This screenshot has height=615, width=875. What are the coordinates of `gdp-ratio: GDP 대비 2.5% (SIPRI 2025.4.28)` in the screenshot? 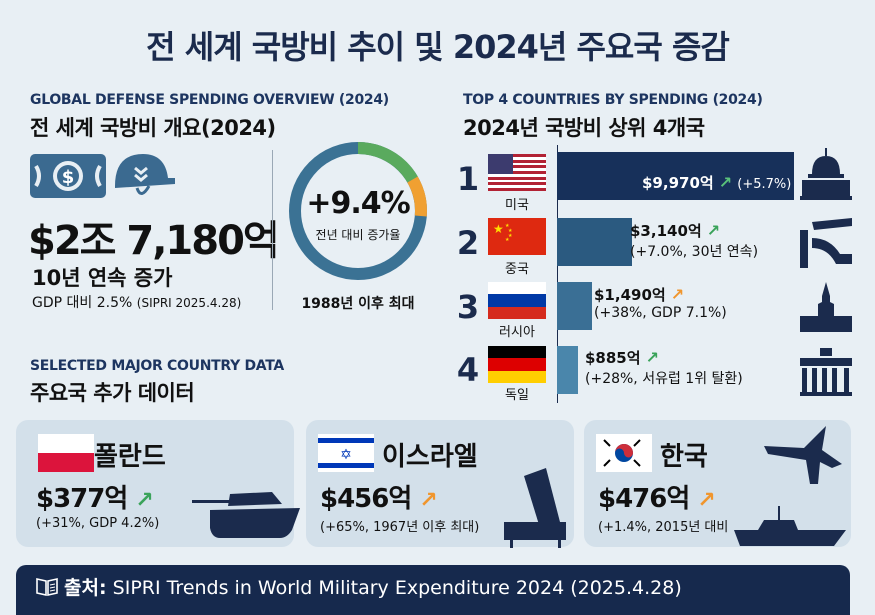 It's located at (137, 303).